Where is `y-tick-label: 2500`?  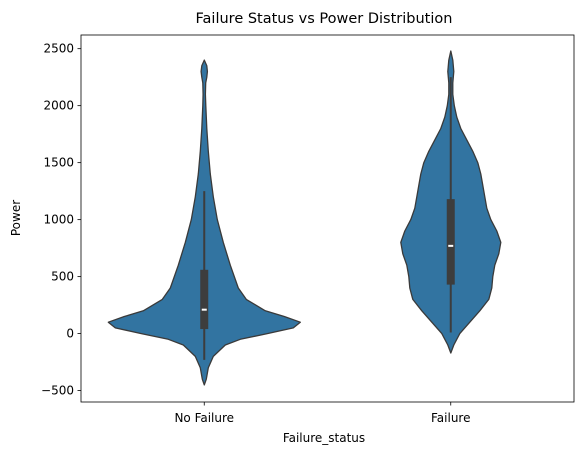 y-tick-label: 2500 is located at coordinates (58, 49).